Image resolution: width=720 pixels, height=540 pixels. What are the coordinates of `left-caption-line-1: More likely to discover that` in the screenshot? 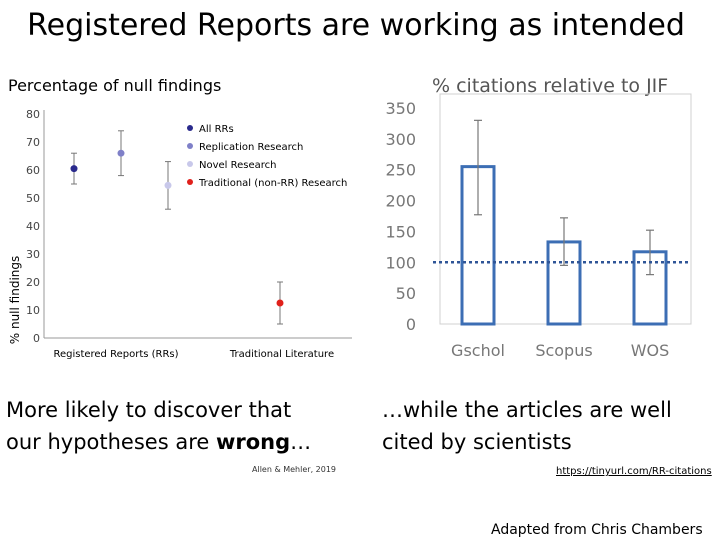 It's located at (149, 410).